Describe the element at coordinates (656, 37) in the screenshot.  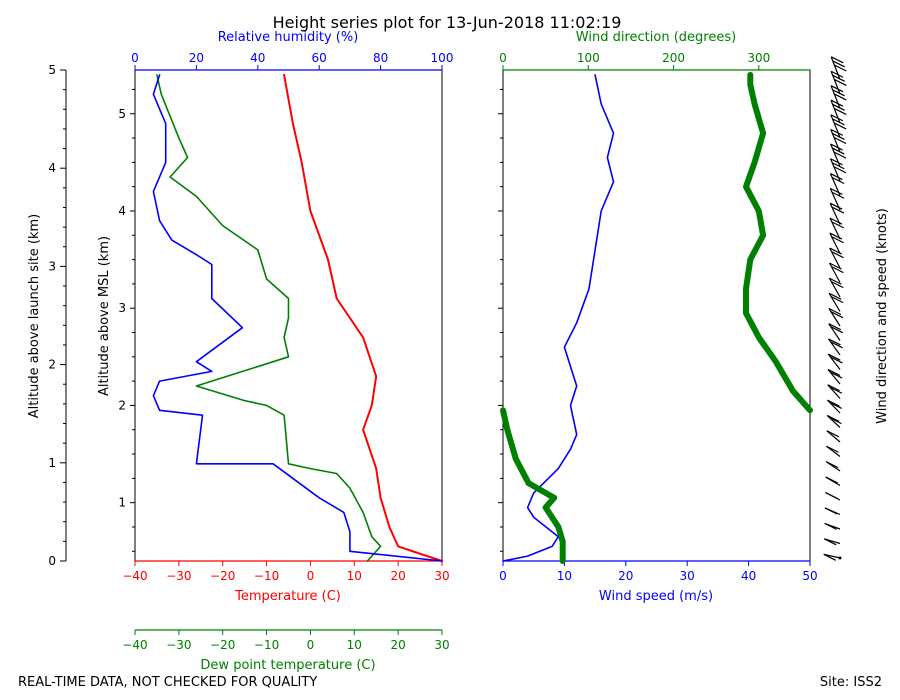
I see `wind-direction-axis-label: Wind direction (degrees)` at that location.